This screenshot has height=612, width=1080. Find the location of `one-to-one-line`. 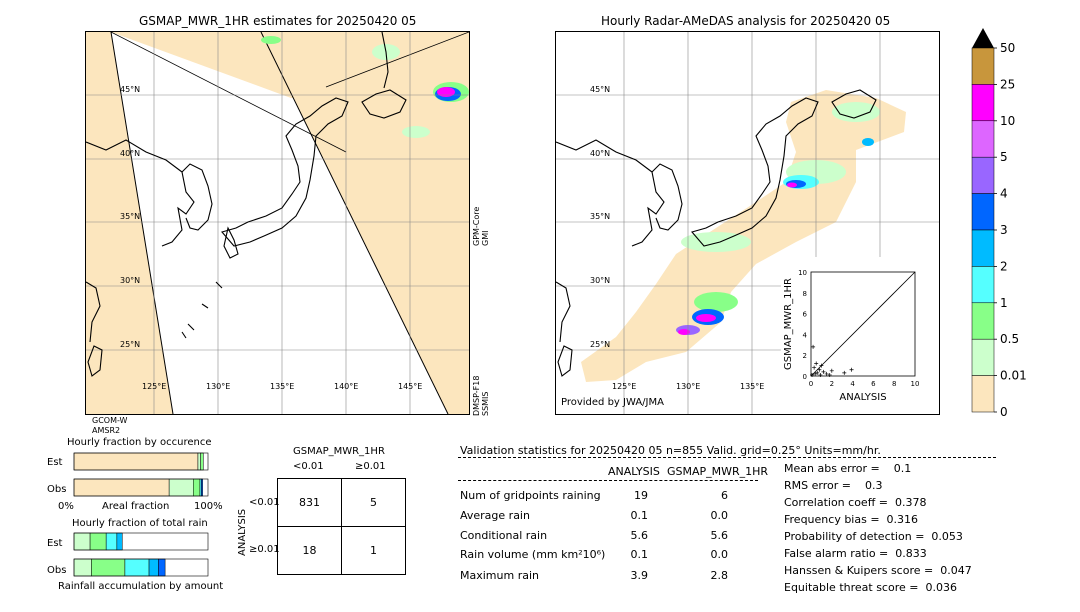

one-to-one-line is located at coordinates (863, 324).